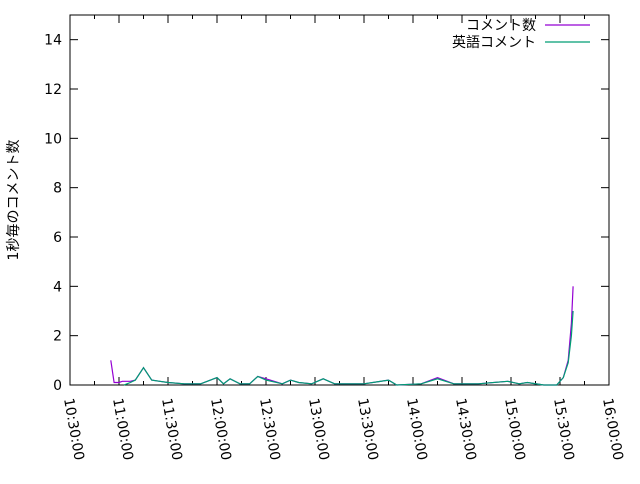  Describe the element at coordinates (367, 429) in the screenshot. I see `x-tick-label: 13:30:00` at that location.